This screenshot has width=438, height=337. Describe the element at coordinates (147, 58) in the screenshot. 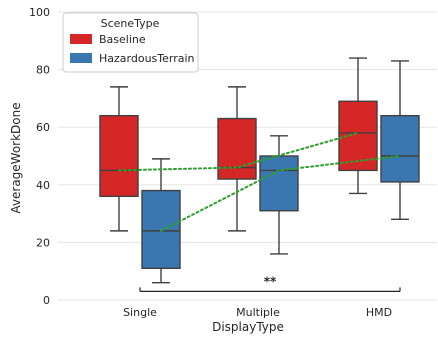

I see `legend-label-hazardous: HazardousTerrain` at that location.